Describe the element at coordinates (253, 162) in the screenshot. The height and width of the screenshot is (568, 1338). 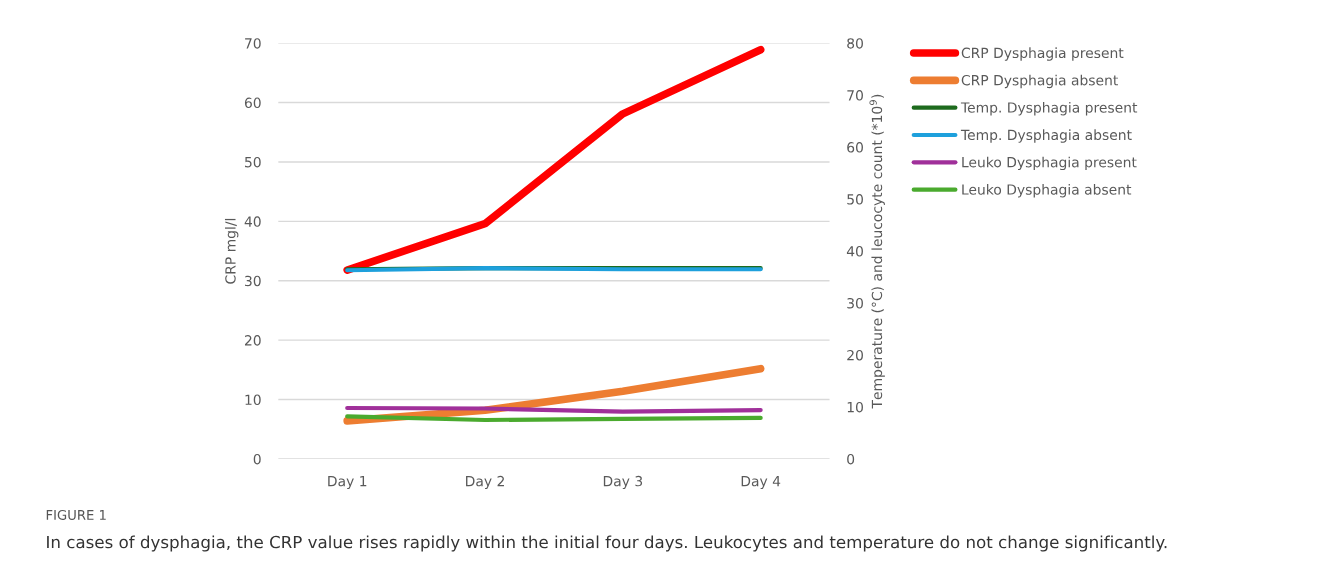
I see `y-tick-label: 50` at that location.